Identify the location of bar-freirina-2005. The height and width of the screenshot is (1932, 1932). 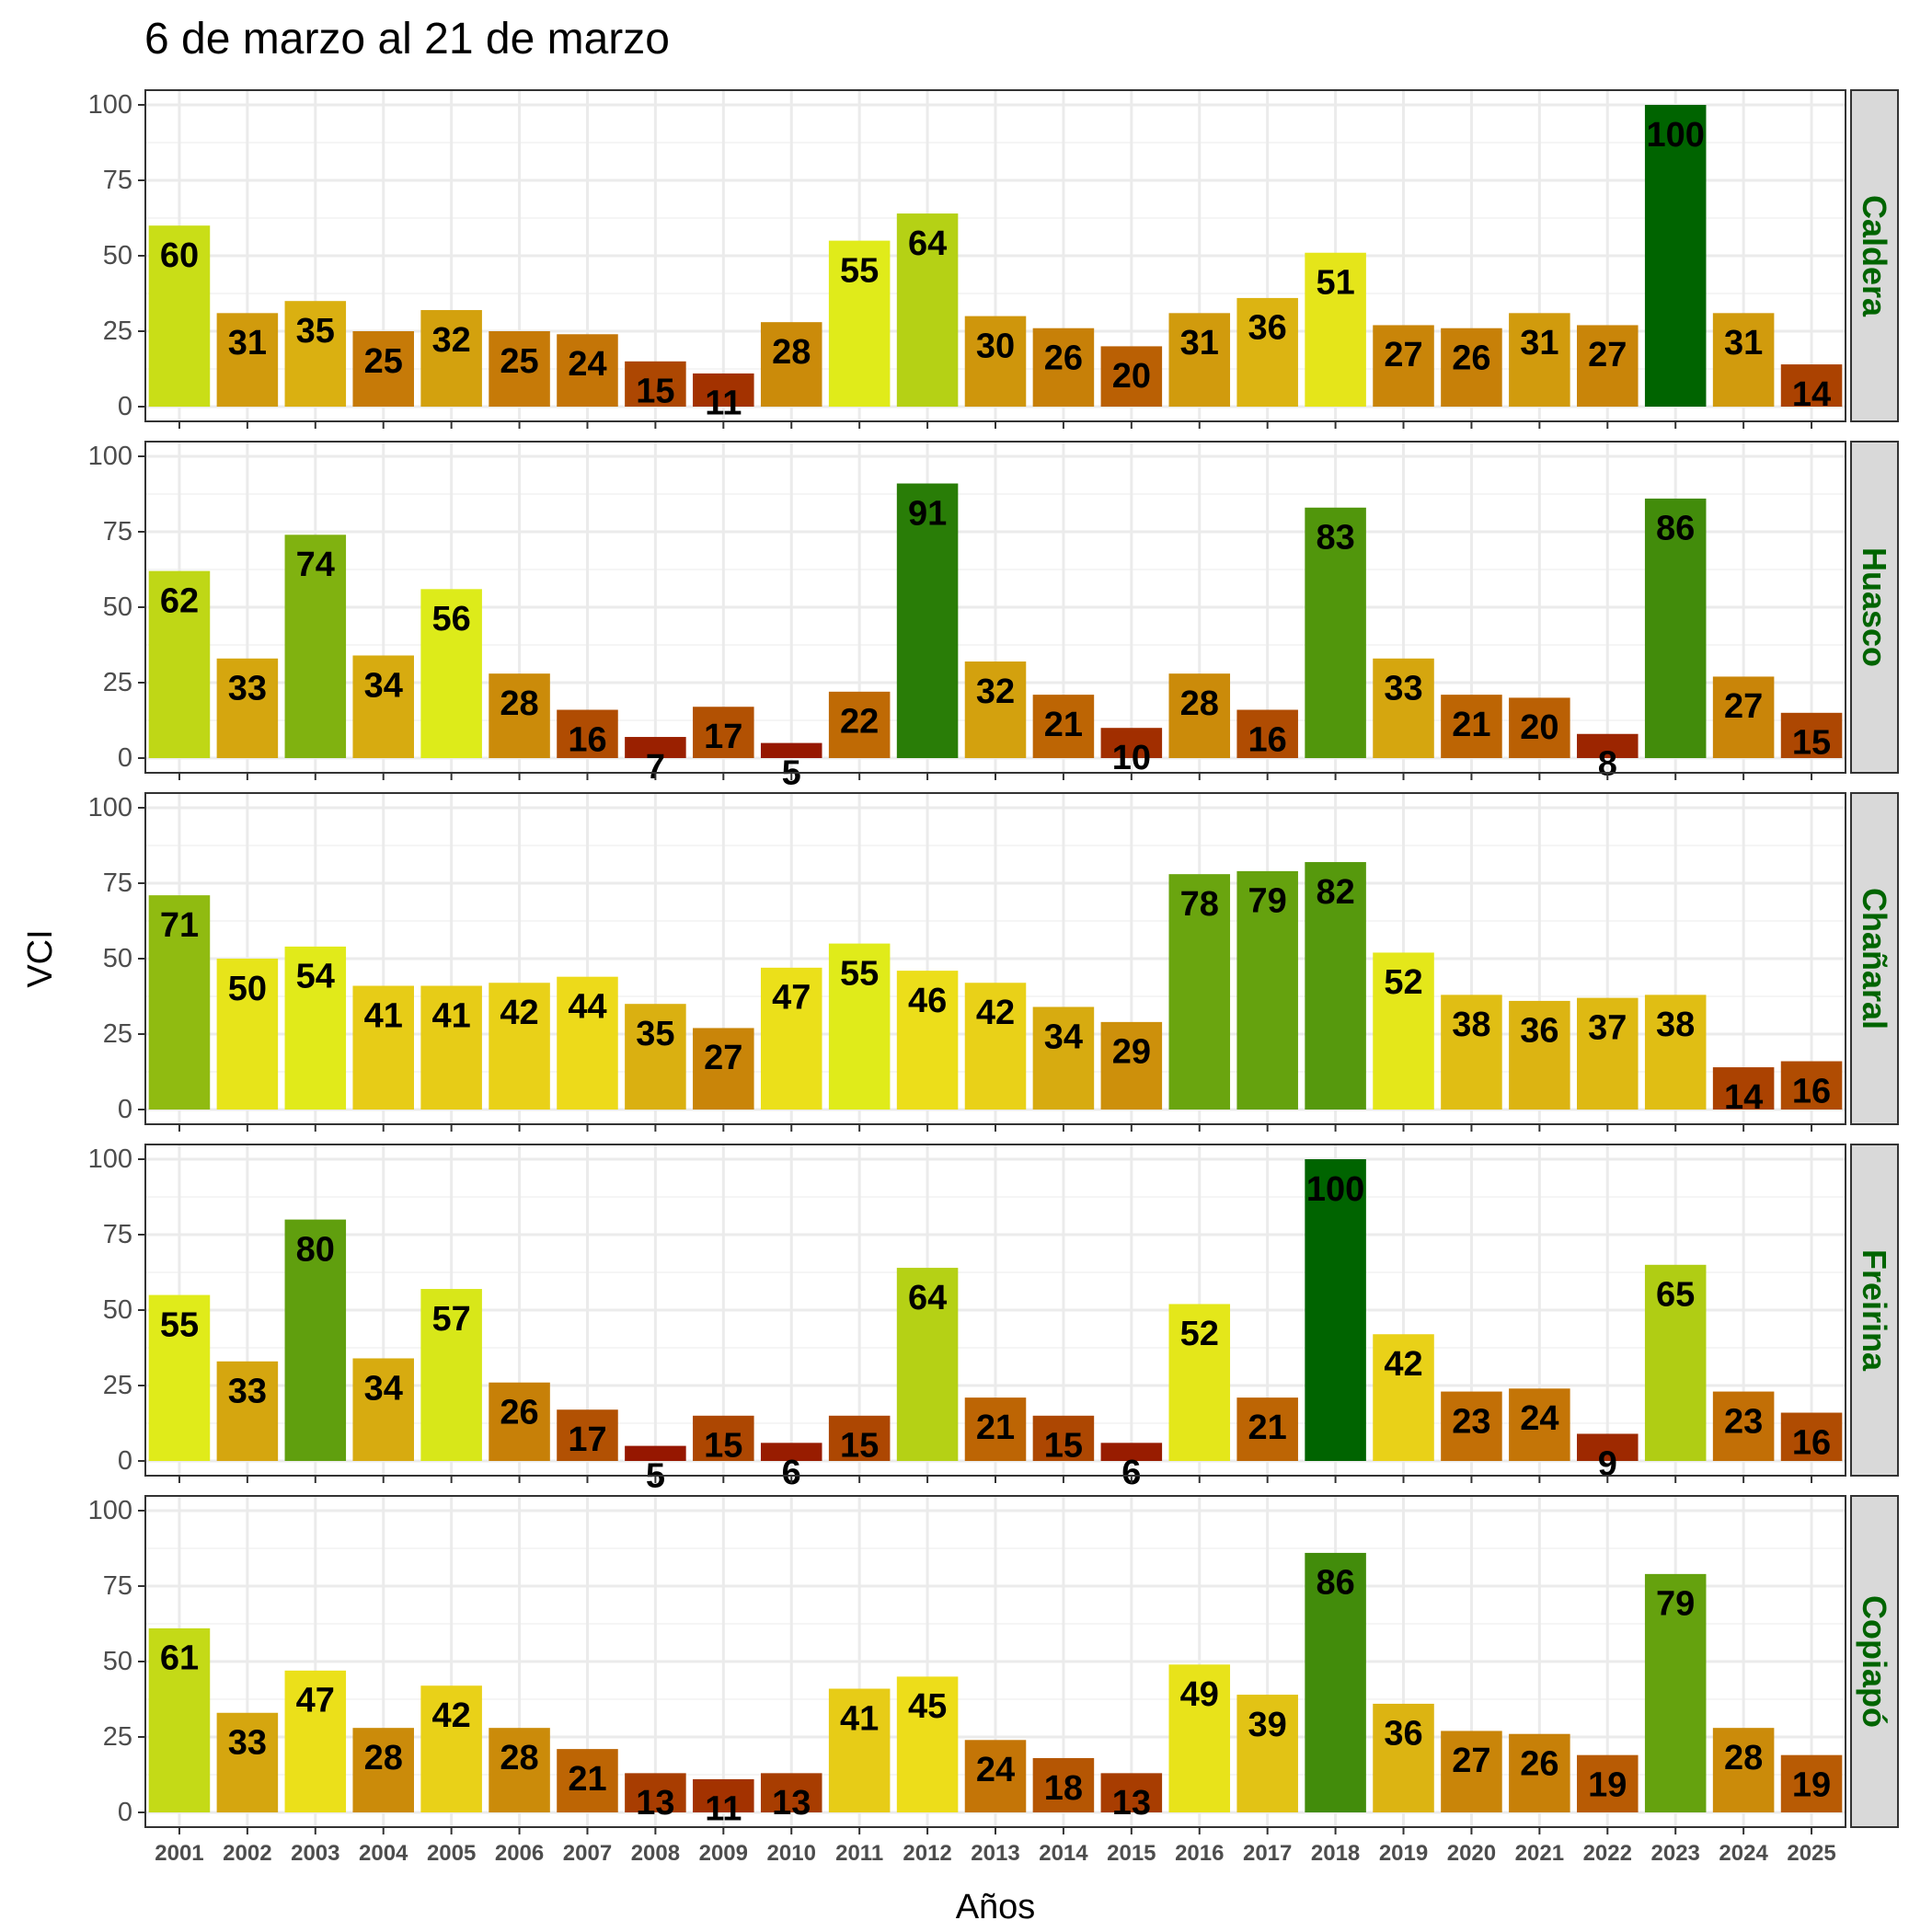
(451, 1375).